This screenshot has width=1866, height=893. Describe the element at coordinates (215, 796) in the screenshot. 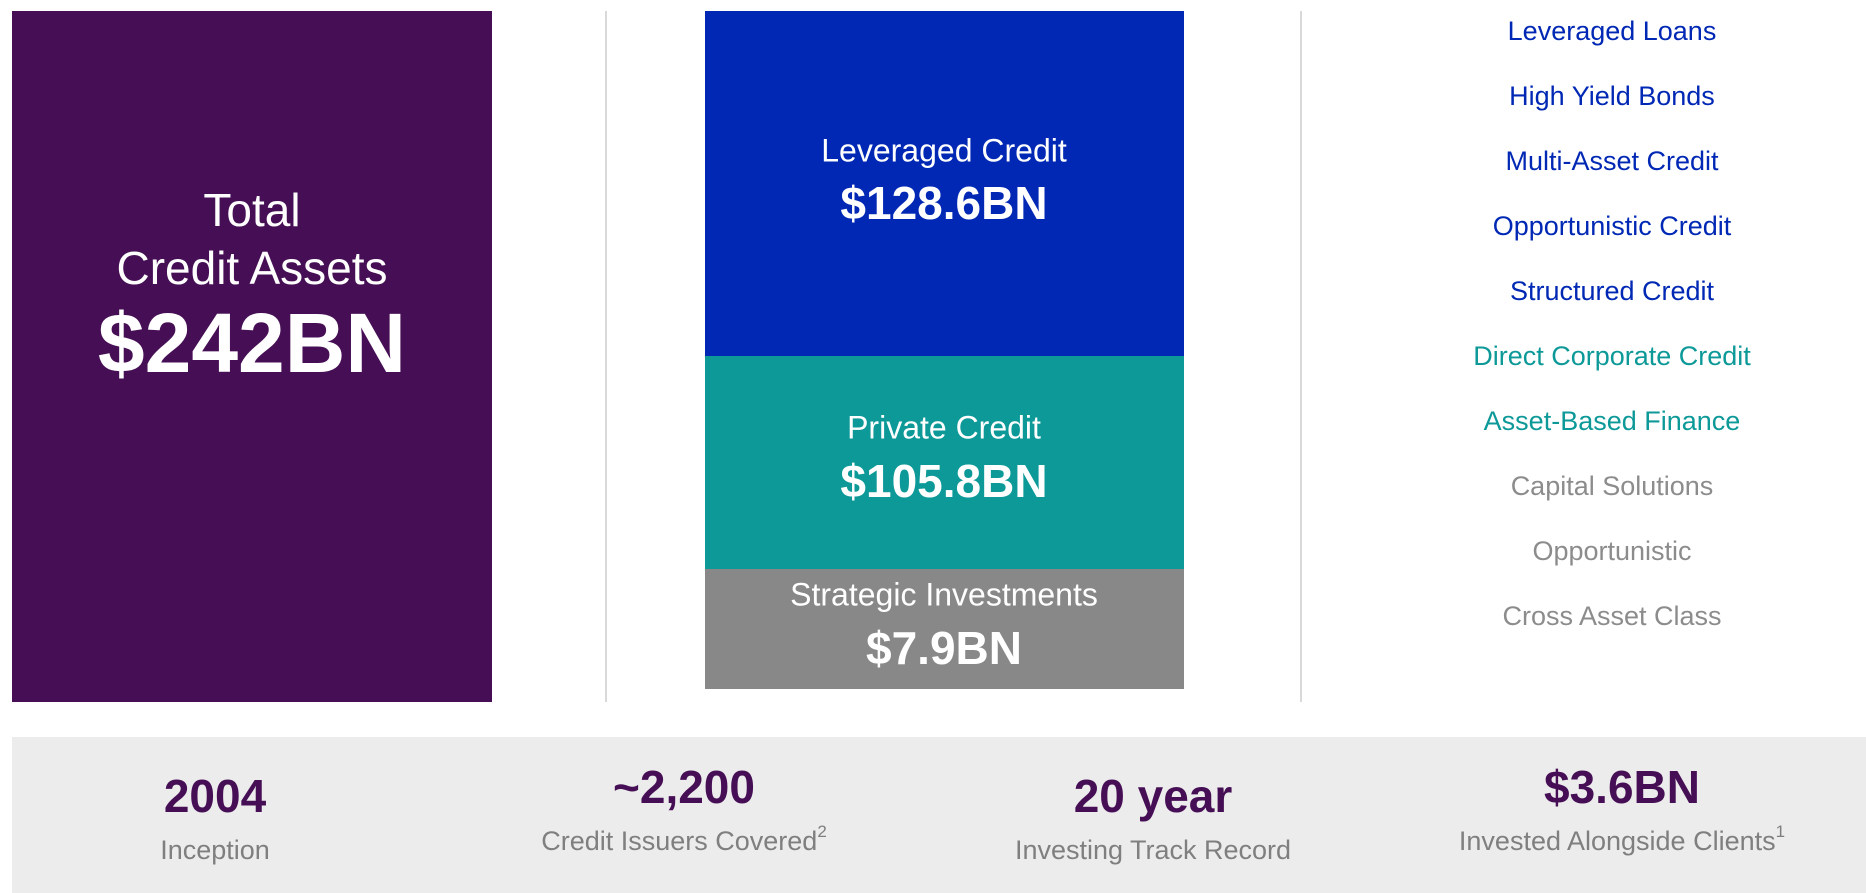

I see `stat-value: 2004` at that location.